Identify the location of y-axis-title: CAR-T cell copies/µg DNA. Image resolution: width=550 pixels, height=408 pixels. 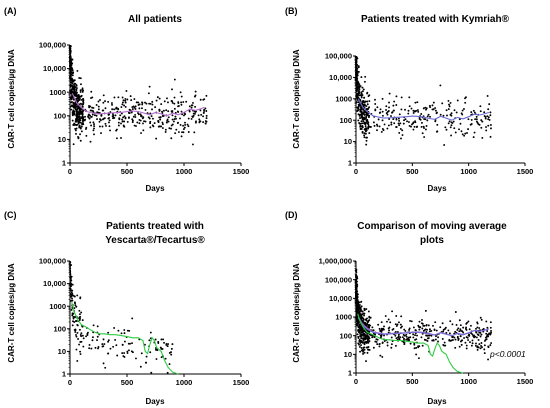
(296, 313).